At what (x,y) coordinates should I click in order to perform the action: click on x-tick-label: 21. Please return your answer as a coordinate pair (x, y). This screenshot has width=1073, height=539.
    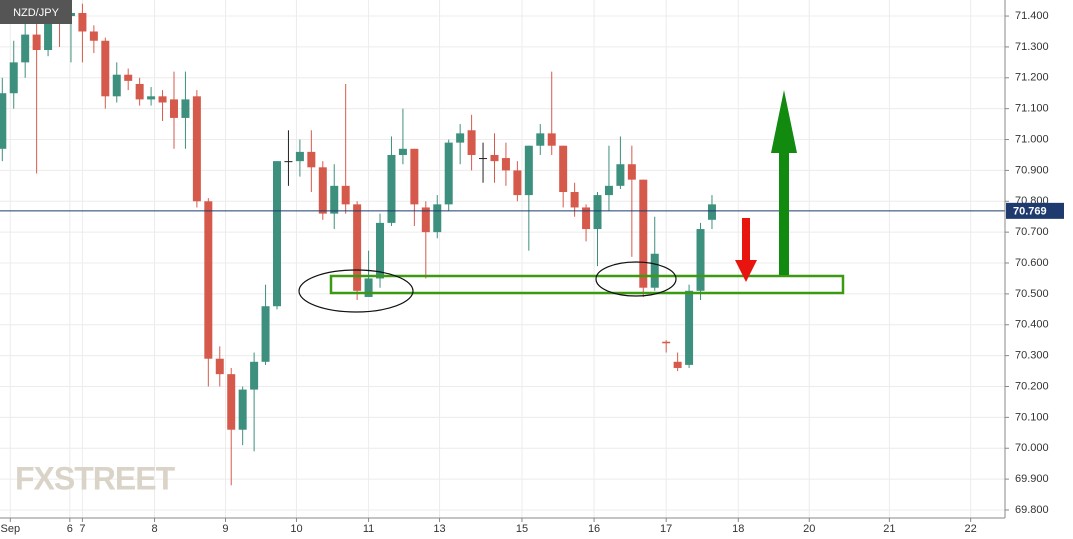
    Looking at the image, I should click on (889, 529).